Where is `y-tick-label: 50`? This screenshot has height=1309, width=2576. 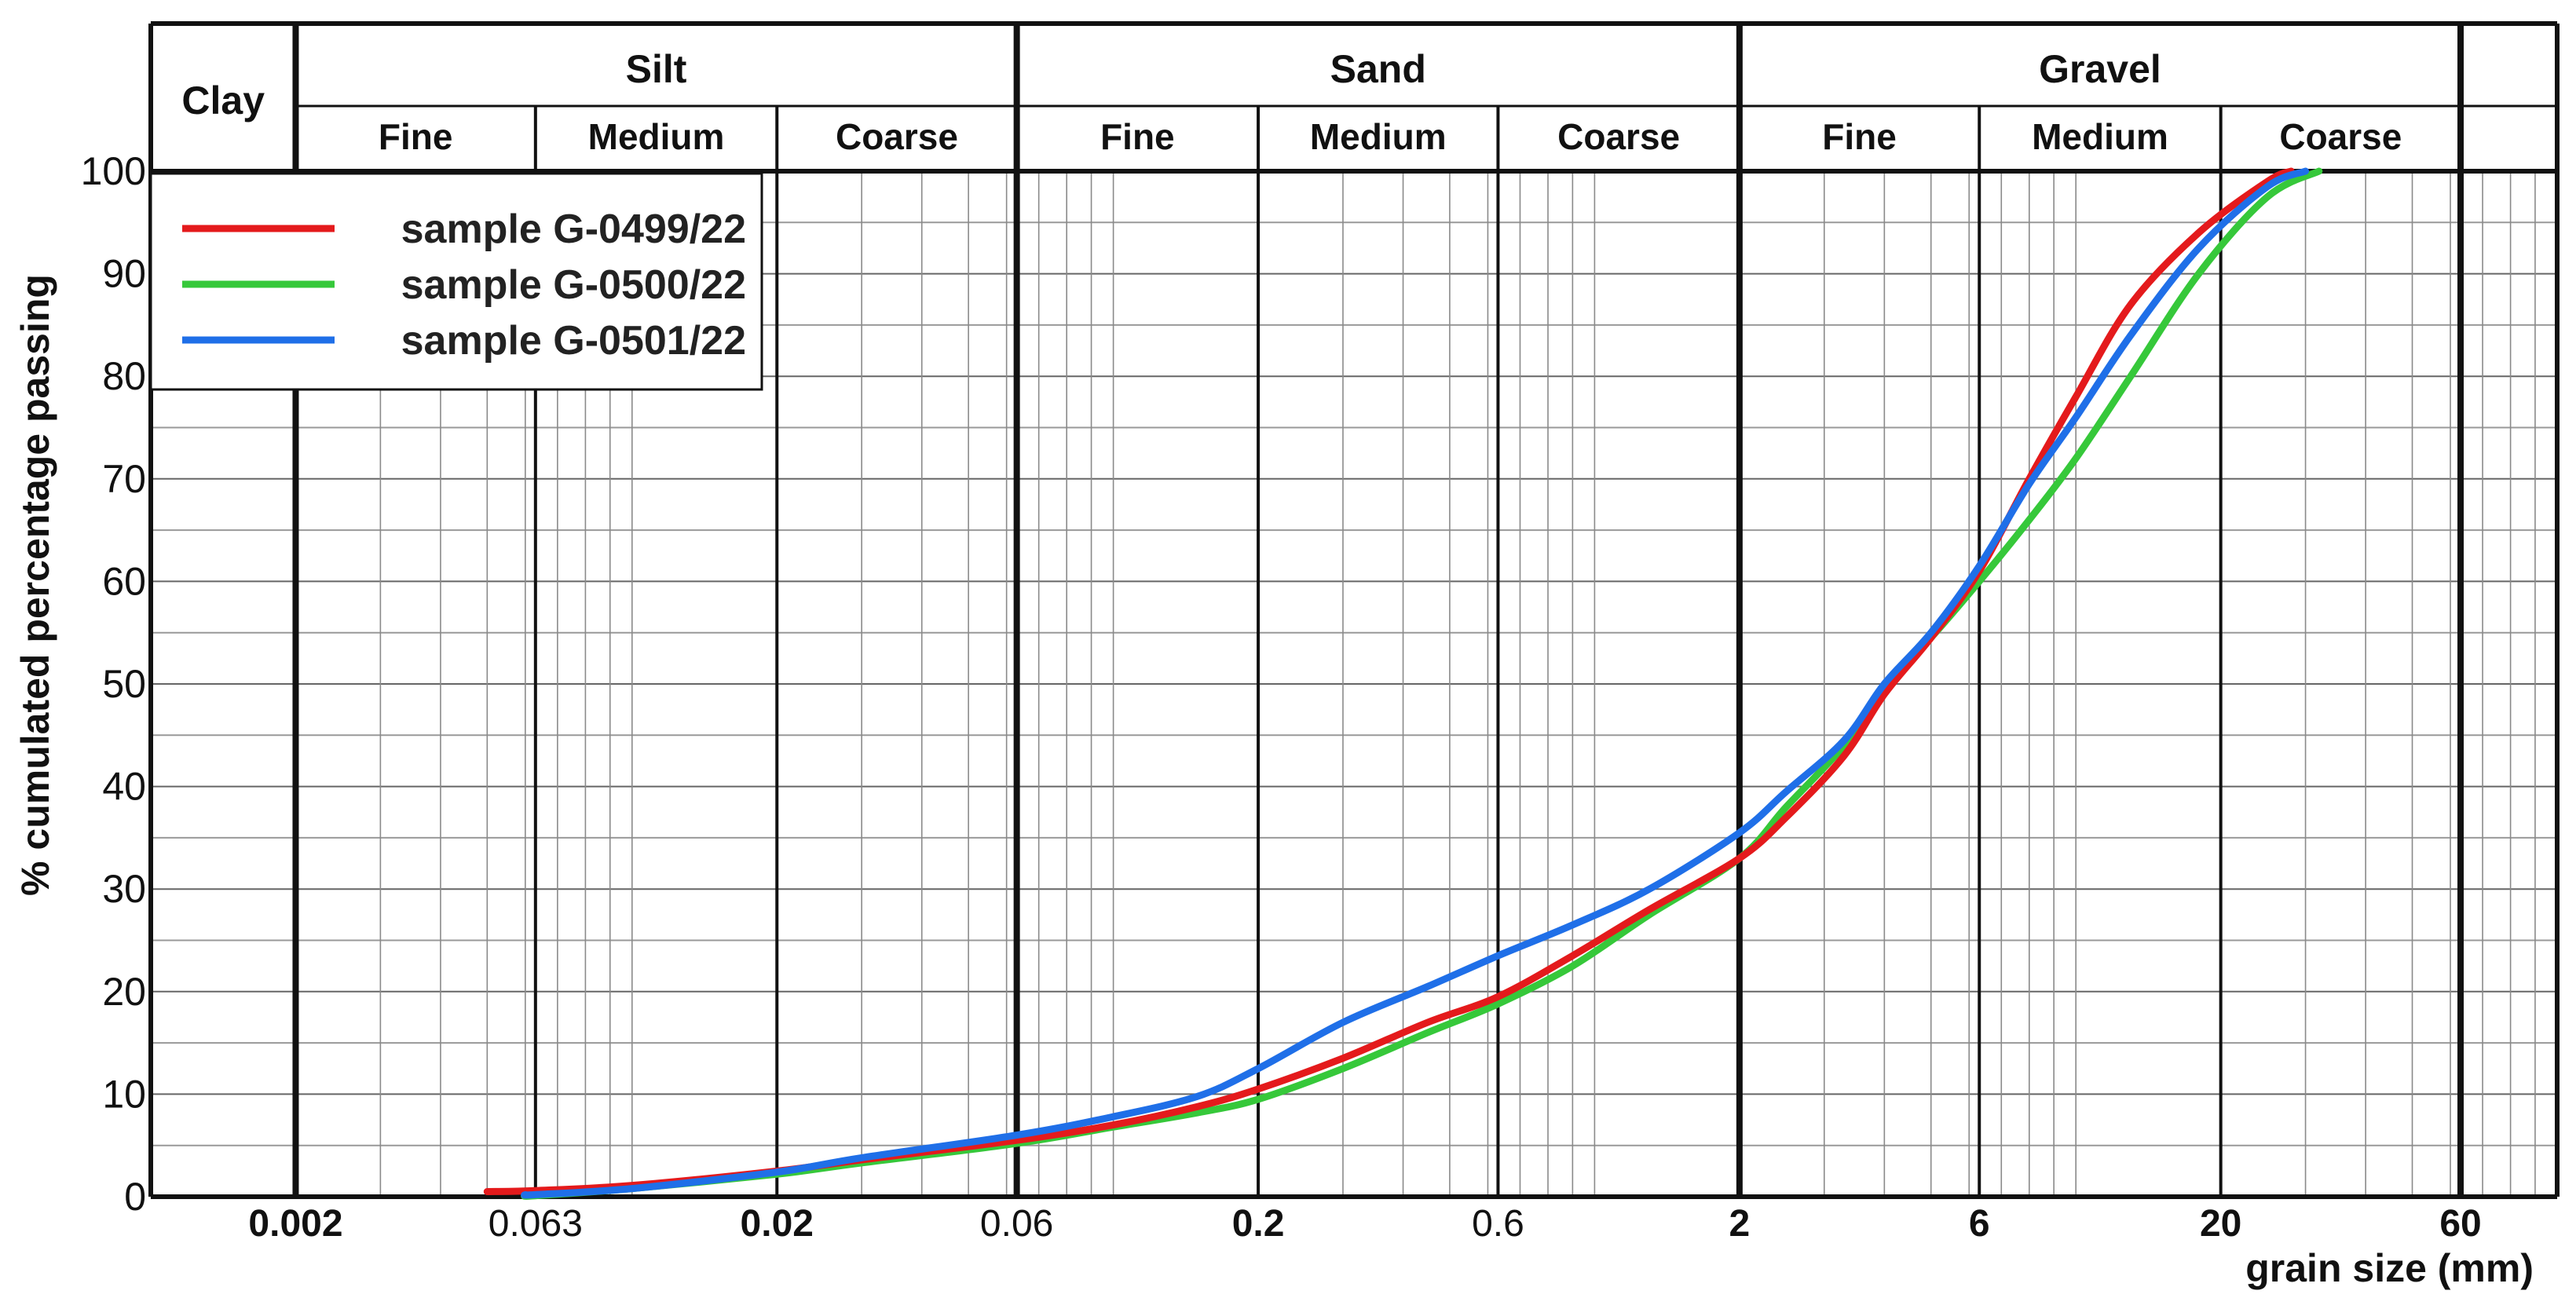
y-tick-label: 50 is located at coordinates (124, 684).